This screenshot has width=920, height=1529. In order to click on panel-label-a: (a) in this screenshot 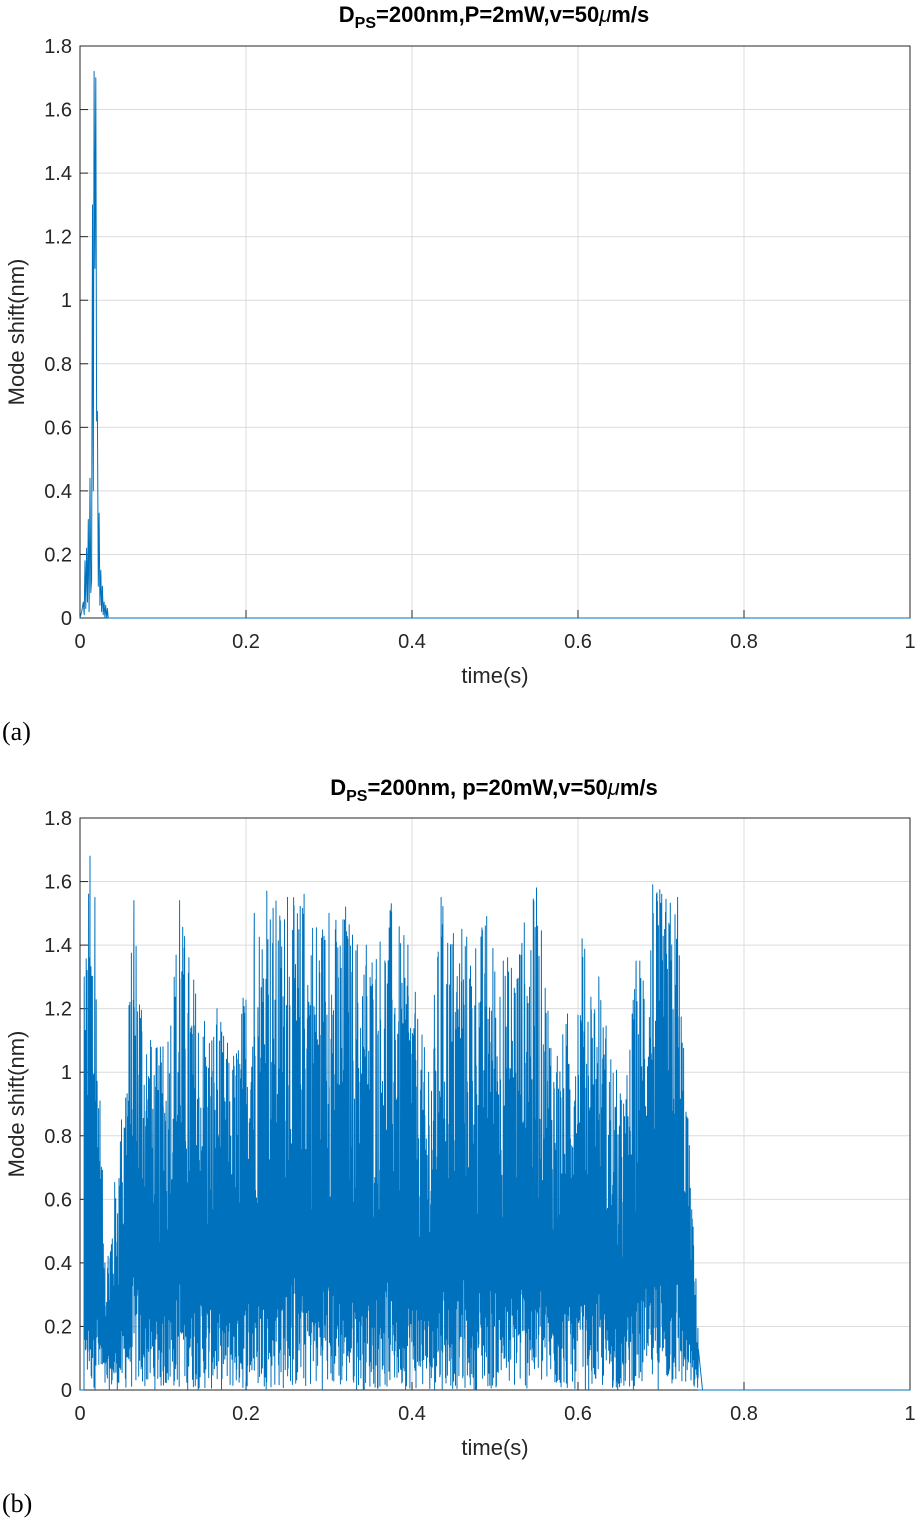, I will do `click(16, 731)`.